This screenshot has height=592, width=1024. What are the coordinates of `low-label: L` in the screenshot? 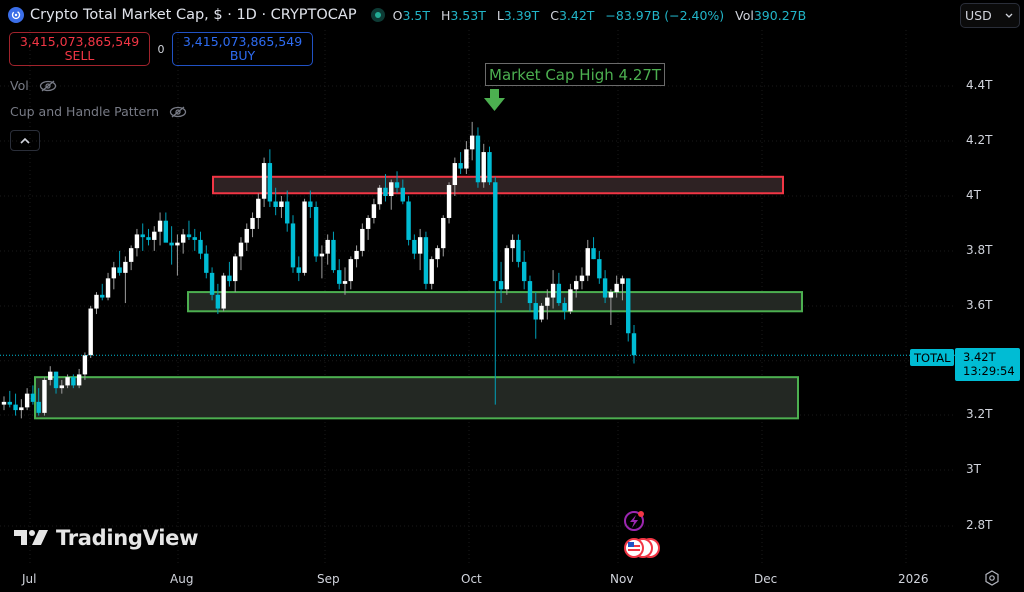 It's located at (500, 15).